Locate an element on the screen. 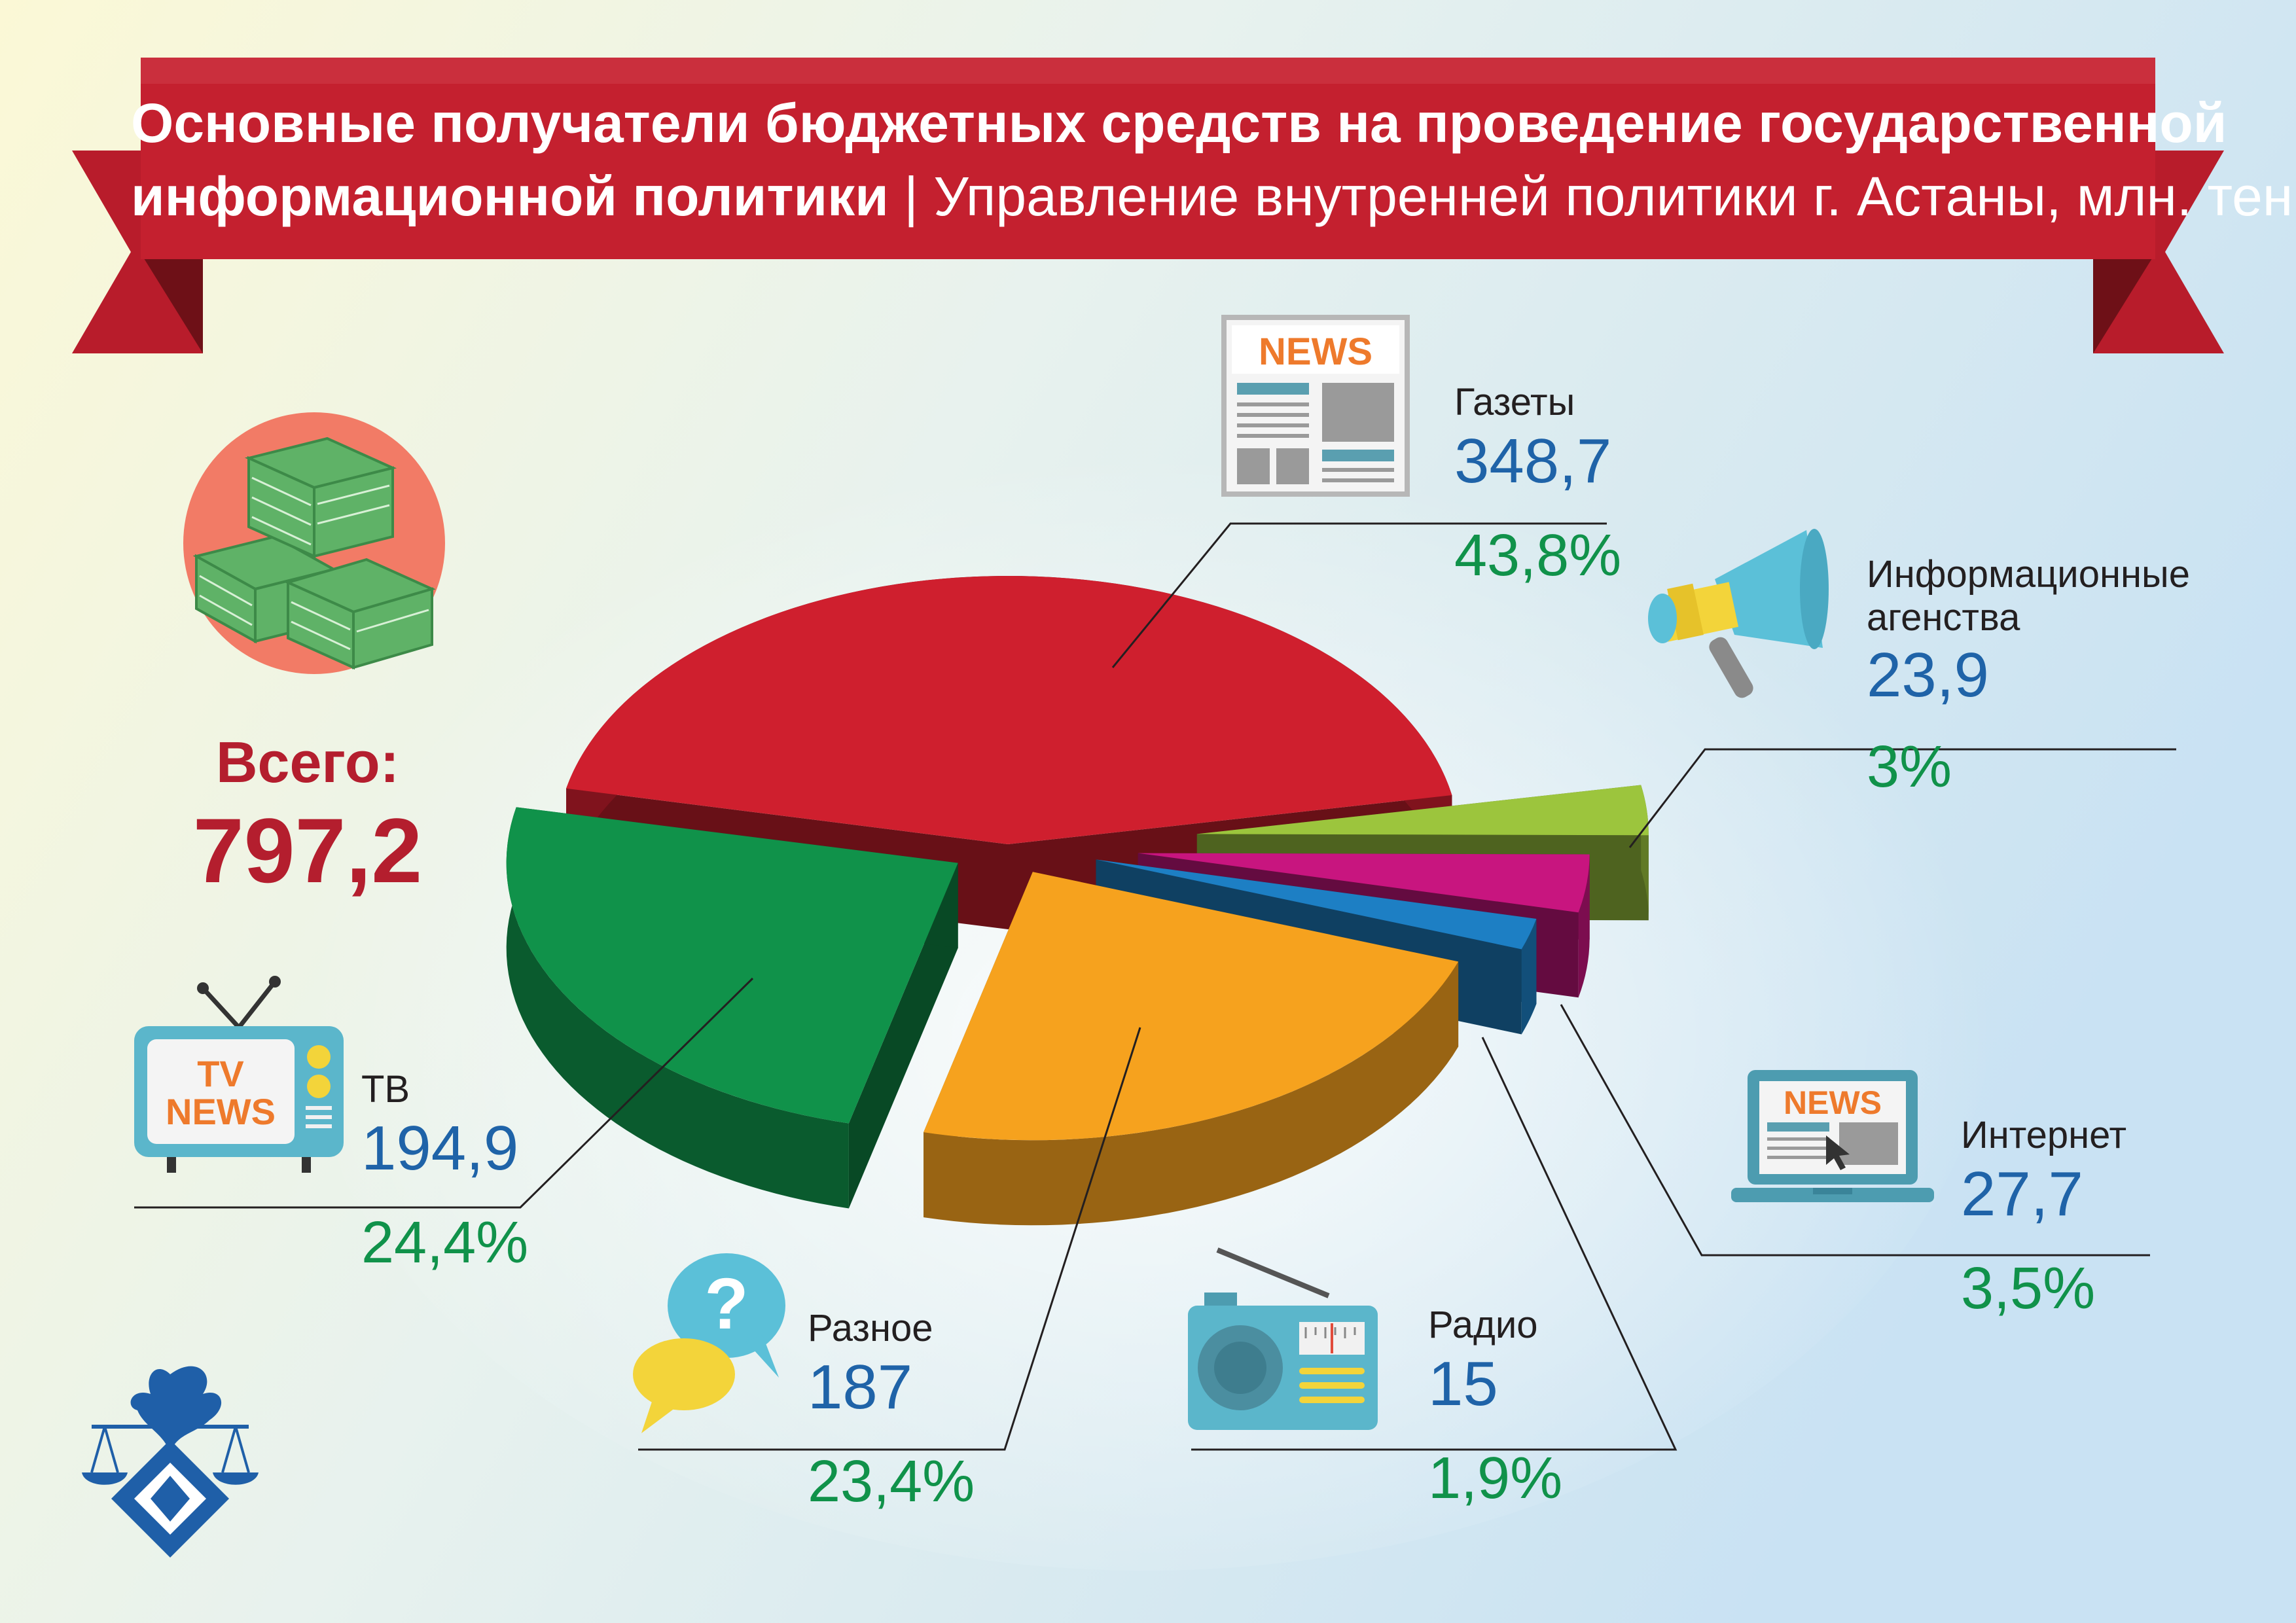 The width and height of the screenshot is (2296, 1623). pie-slice-misc is located at coordinates (1191, 1049).